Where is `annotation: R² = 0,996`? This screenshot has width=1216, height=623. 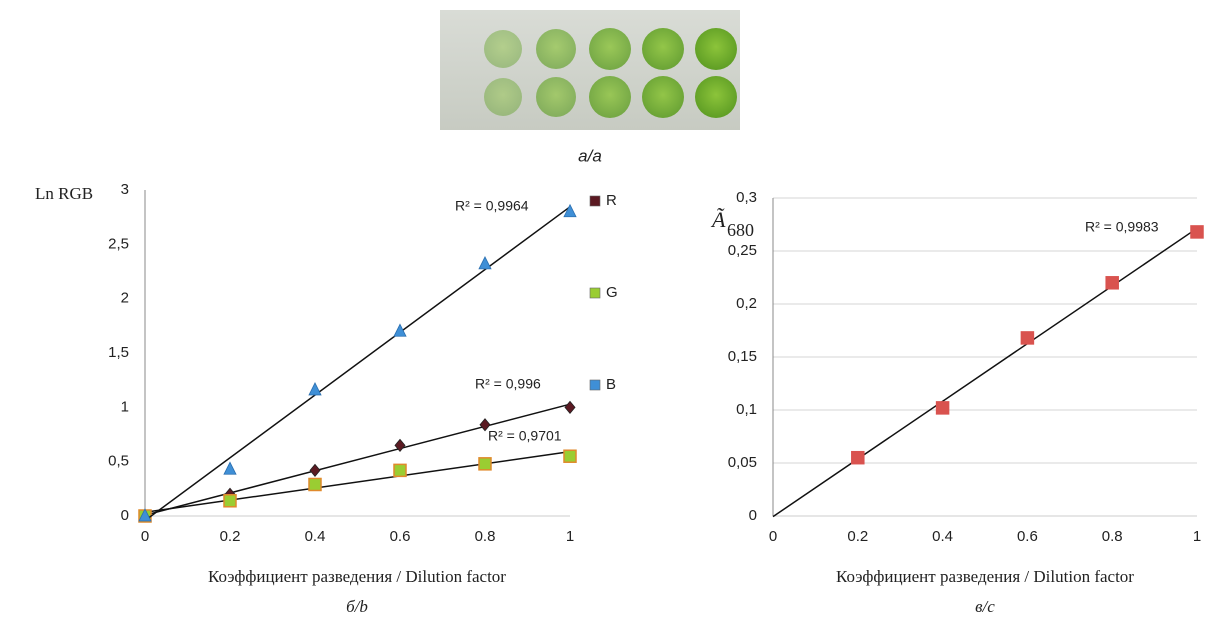
annotation: R² = 0,996 is located at coordinates (508, 384).